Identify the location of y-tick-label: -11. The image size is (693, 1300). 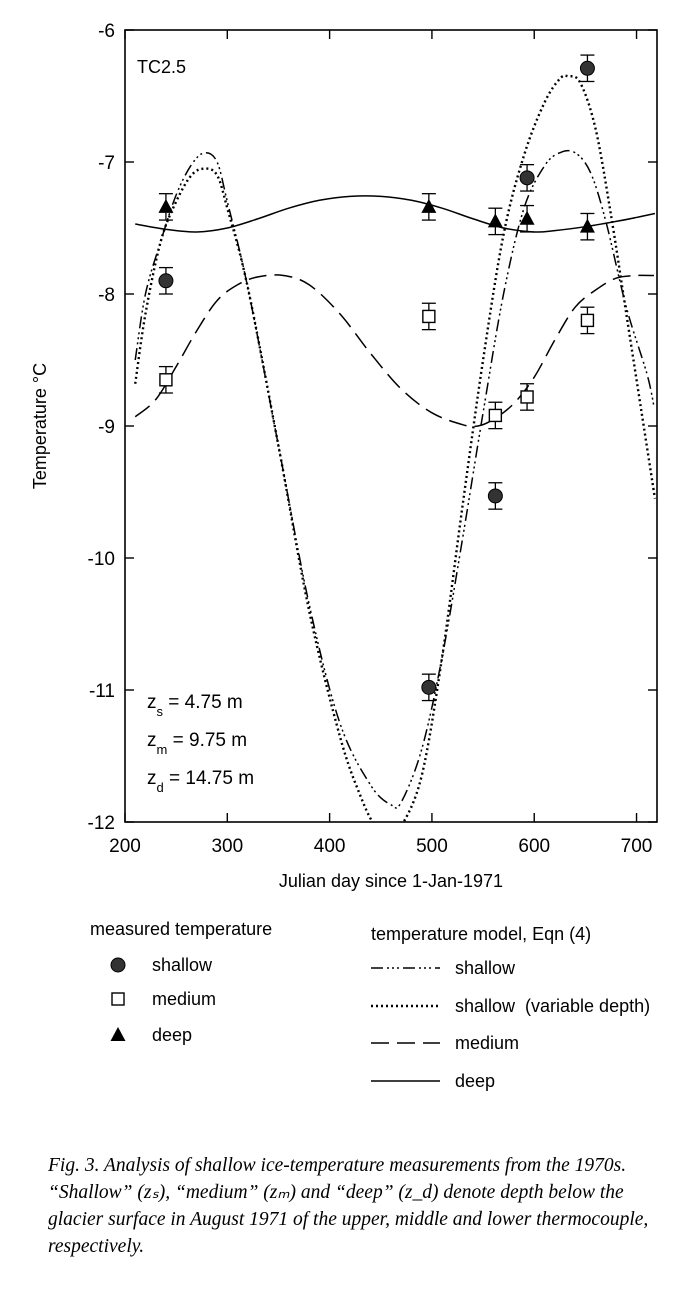
(102, 691).